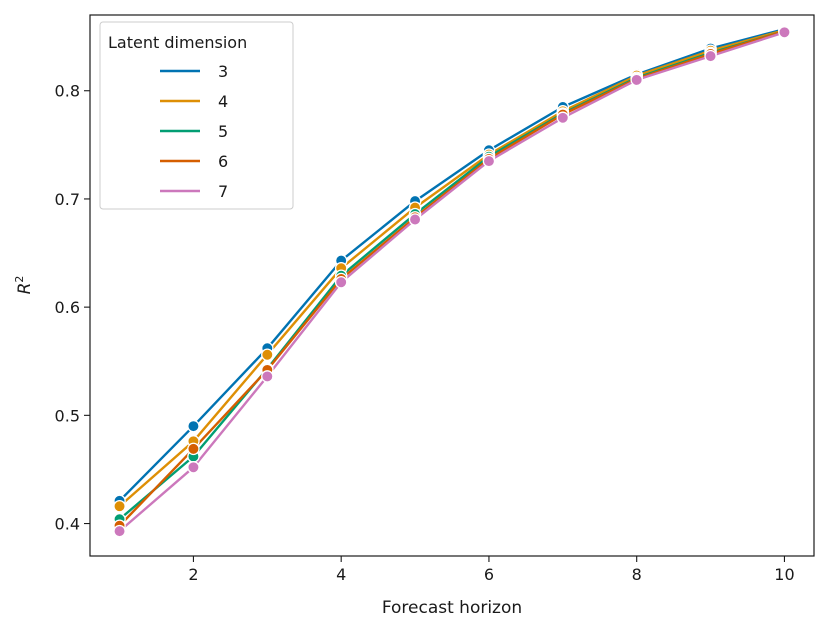  I want to click on y-tick-label: 0.8, so click(67, 91).